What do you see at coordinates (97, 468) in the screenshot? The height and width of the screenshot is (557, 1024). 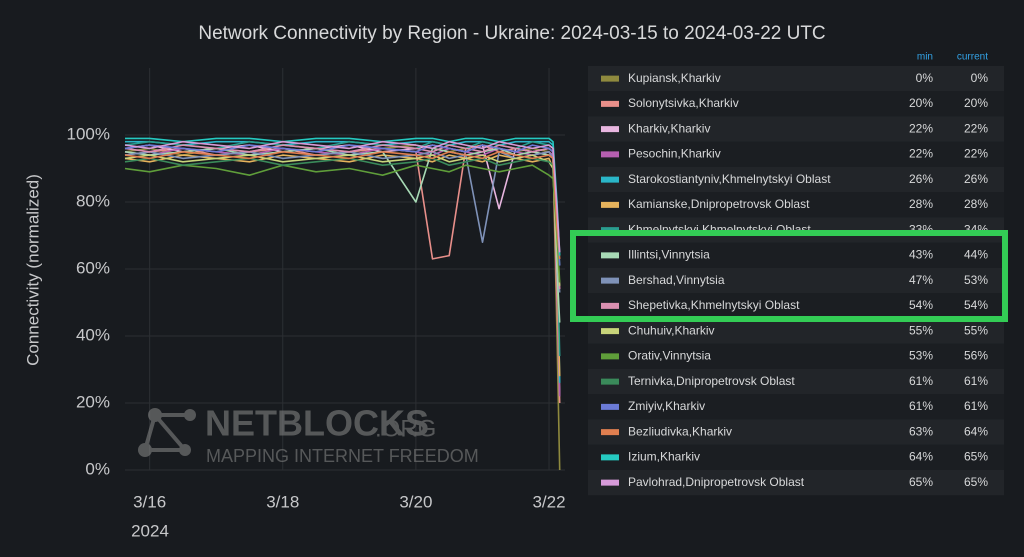 I see `y-tick-label: 0%` at bounding box center [97, 468].